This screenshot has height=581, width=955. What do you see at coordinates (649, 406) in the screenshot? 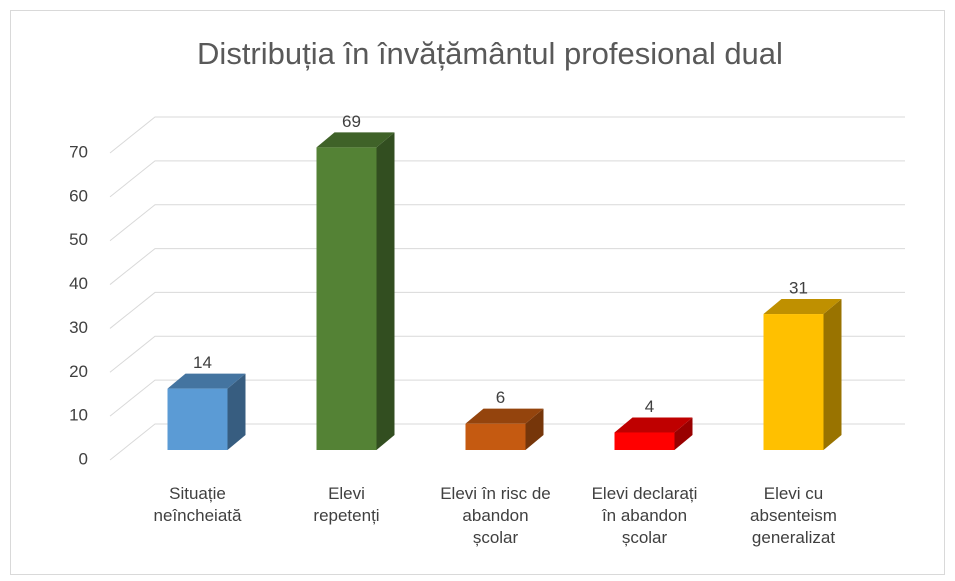
I see `value-label: 4` at bounding box center [649, 406].